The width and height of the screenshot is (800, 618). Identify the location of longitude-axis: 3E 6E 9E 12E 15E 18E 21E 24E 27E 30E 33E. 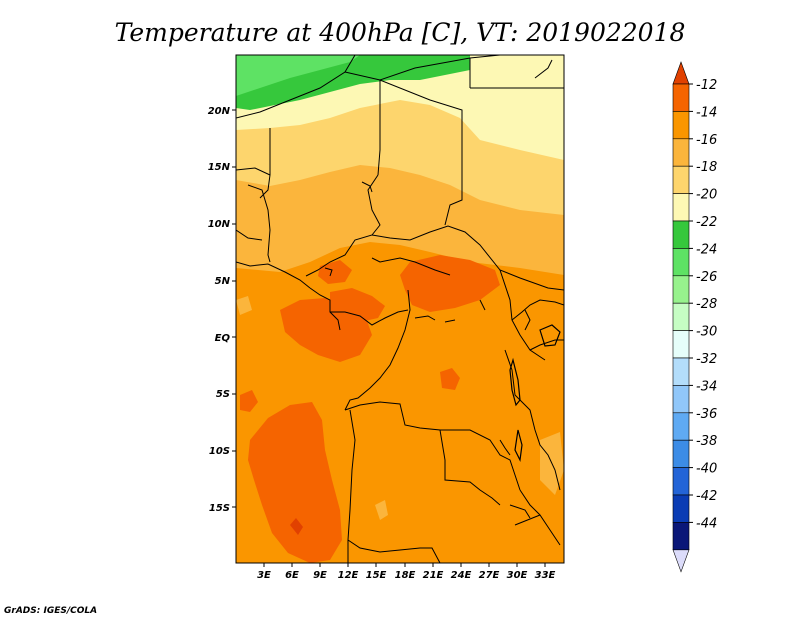
(406, 572).